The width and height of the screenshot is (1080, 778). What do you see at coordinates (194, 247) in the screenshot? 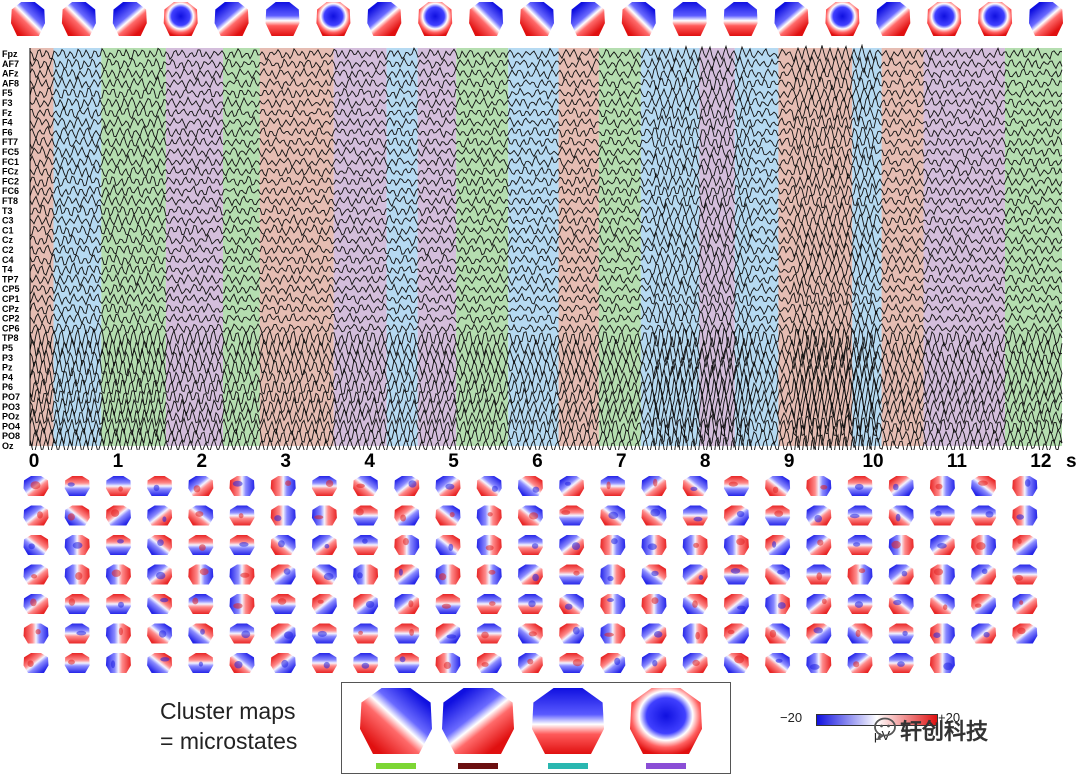
I see `segment-D` at bounding box center [194, 247].